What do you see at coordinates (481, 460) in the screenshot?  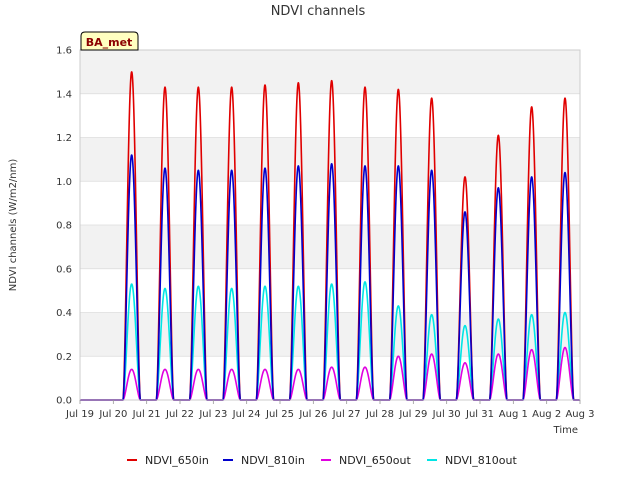 I see `legend-label: NDVI_810out` at bounding box center [481, 460].